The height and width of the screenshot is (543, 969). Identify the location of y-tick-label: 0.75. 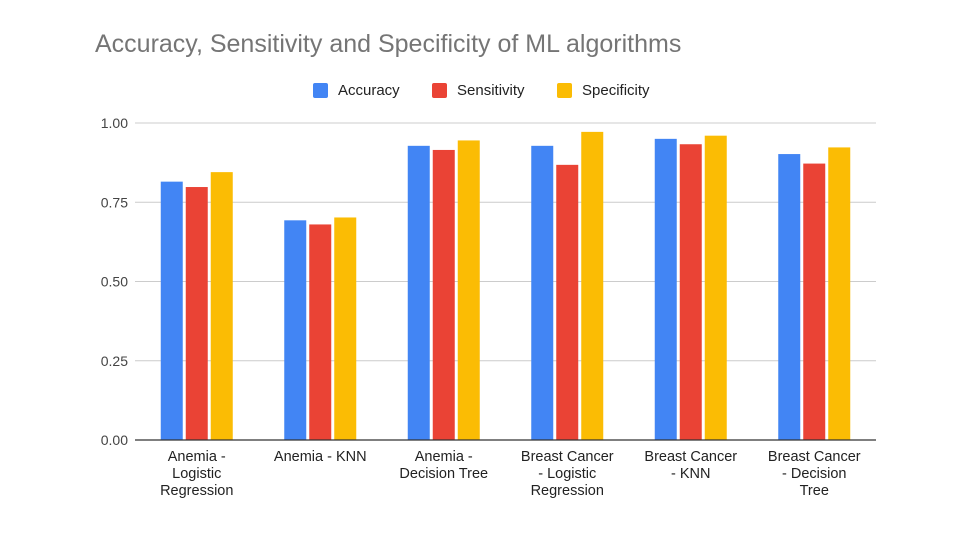
(114, 202).